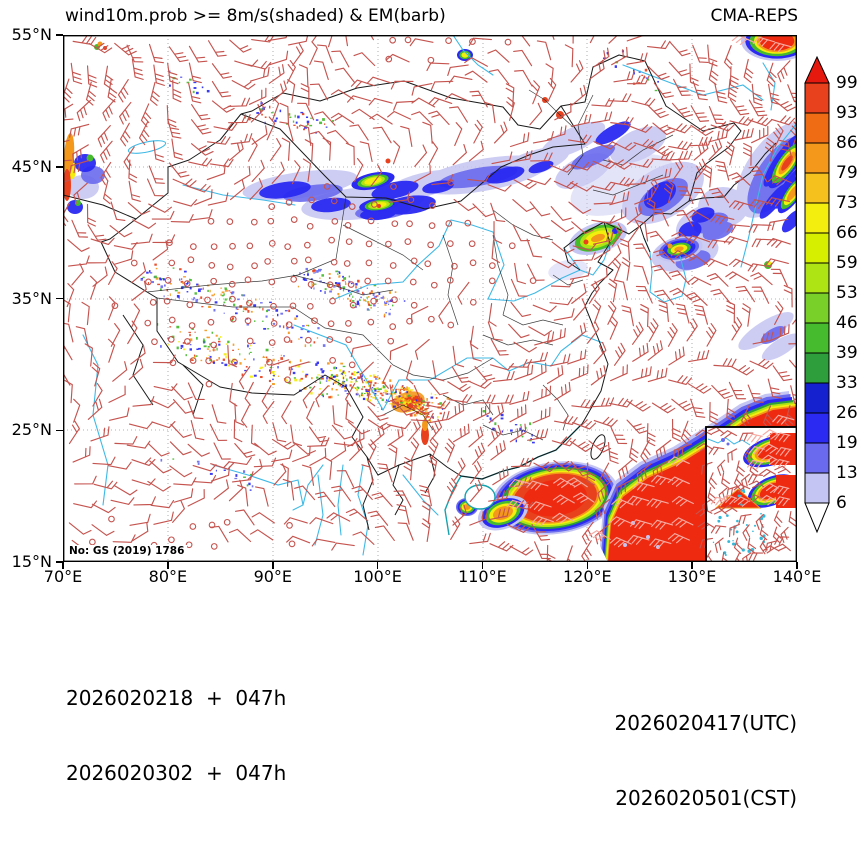 The height and width of the screenshot is (861, 860). Describe the element at coordinates (706, 723) in the screenshot. I see `valid-time-utc: 2026020417(UTC)` at that location.